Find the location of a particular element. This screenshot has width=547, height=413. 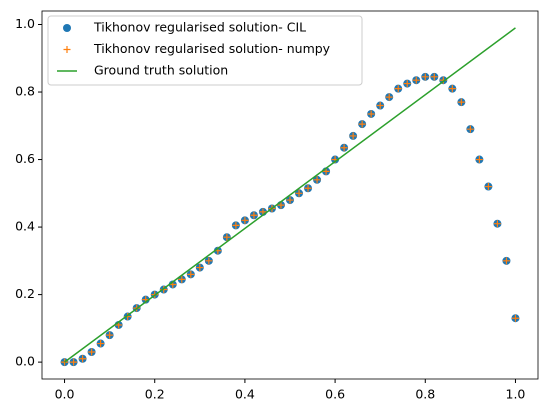

y-tick-label: 0.6 is located at coordinates (25, 158).